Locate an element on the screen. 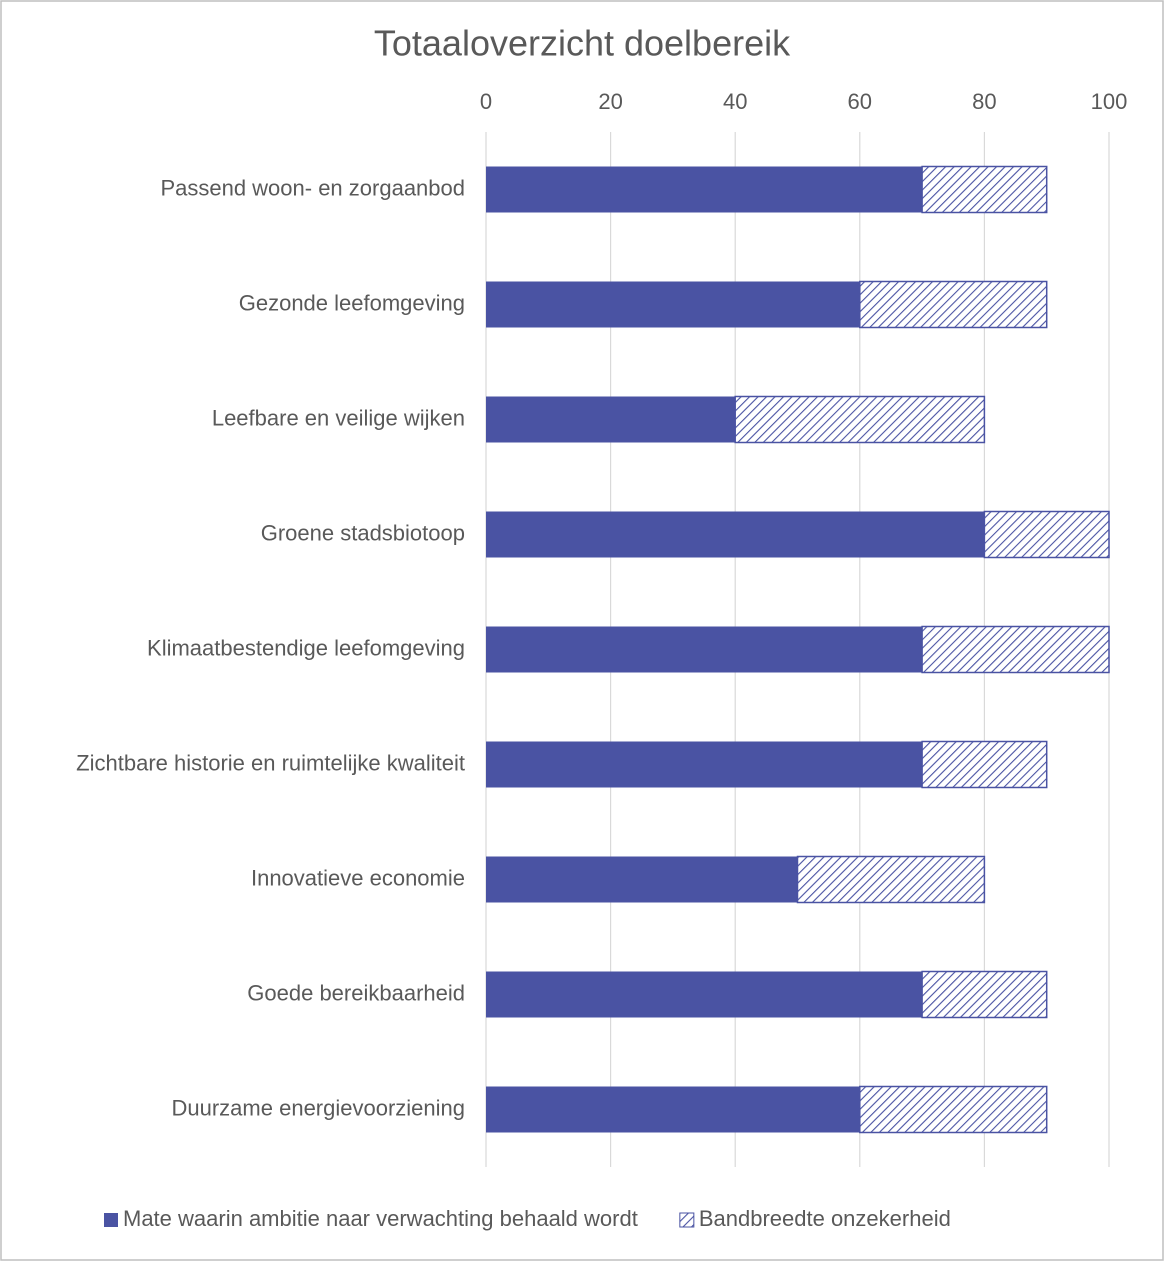 The height and width of the screenshot is (1266, 1164). x-tick-label: 0 is located at coordinates (486, 101).